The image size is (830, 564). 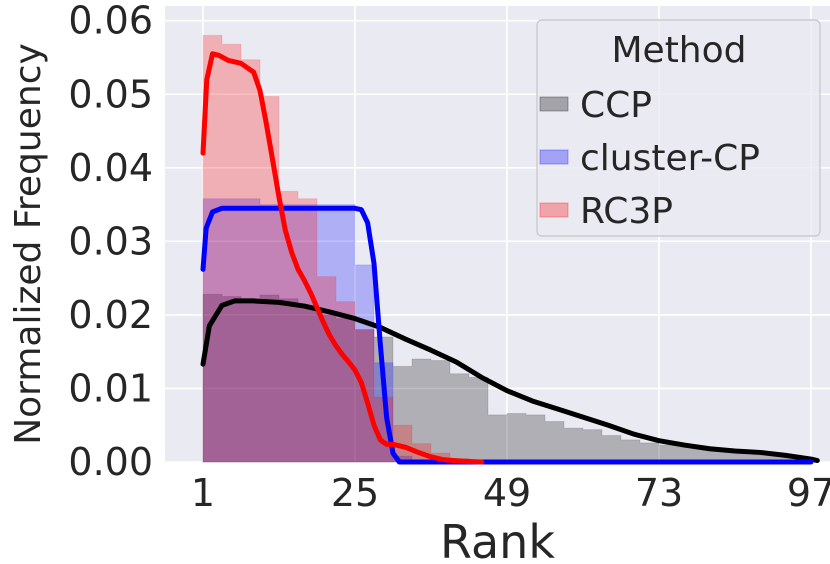 What do you see at coordinates (554, 210) in the screenshot?
I see `legend-swatch-rc3p` at bounding box center [554, 210].